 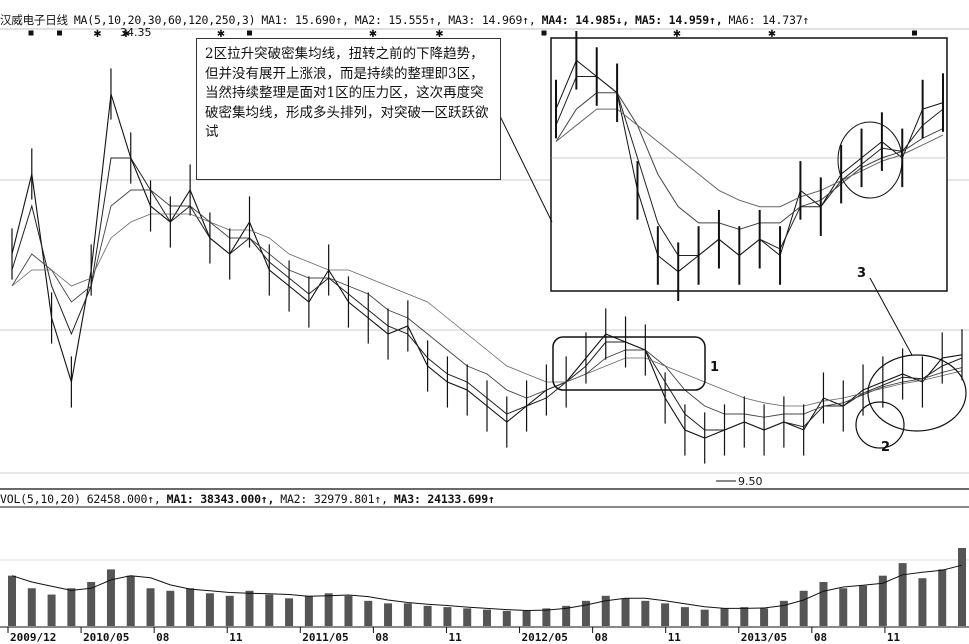 What do you see at coordinates (492, 20) in the screenshot?
I see `ma3-readout: MA3: 14.969↑,` at bounding box center [492, 20].